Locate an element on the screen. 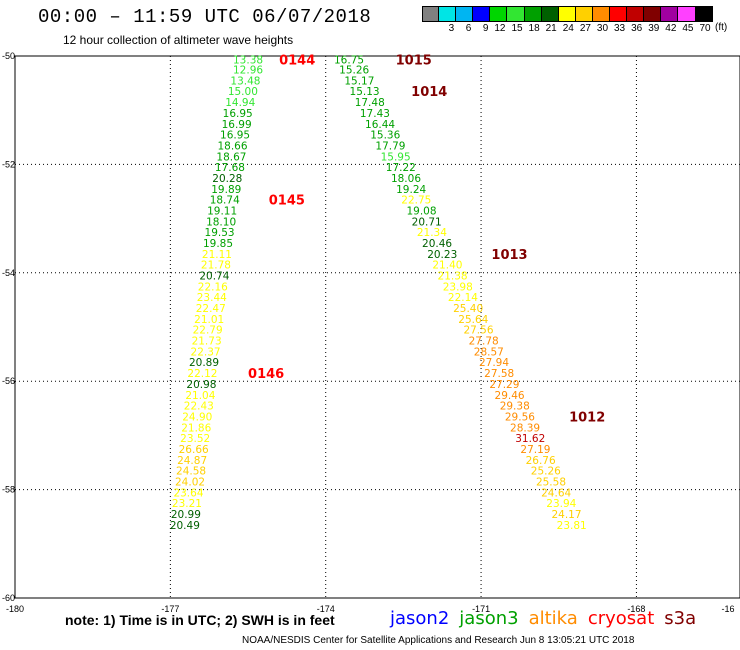  wave-height-label: 23.98 is located at coordinates (458, 287).